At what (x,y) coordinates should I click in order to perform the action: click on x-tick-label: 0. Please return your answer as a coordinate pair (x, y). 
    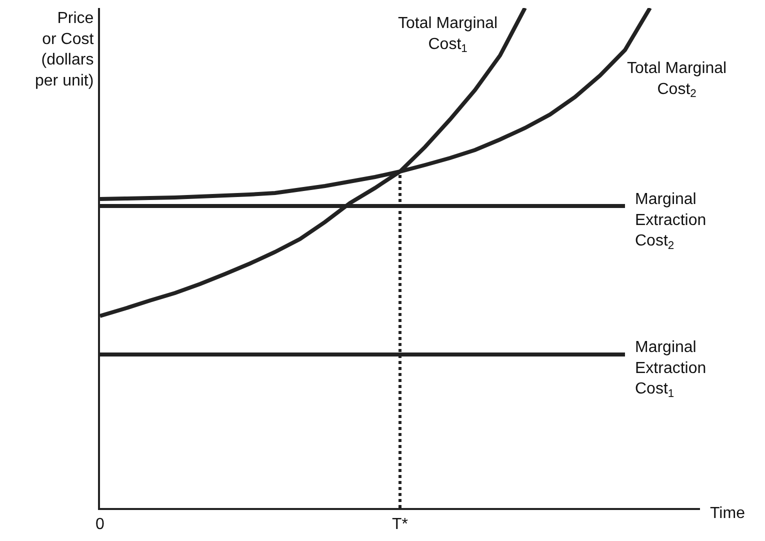
    Looking at the image, I should click on (100, 525).